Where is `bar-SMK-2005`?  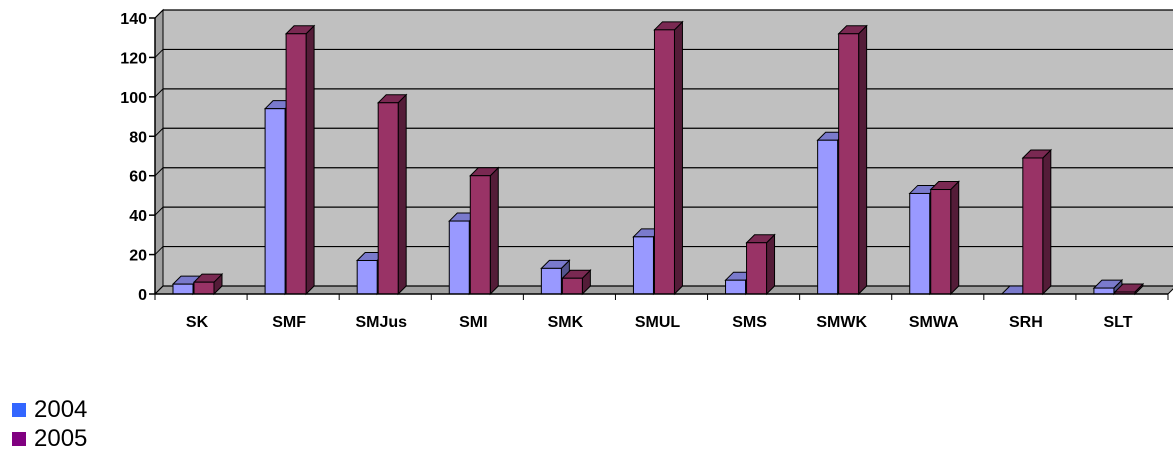 bar-SMK-2005 is located at coordinates (576, 282).